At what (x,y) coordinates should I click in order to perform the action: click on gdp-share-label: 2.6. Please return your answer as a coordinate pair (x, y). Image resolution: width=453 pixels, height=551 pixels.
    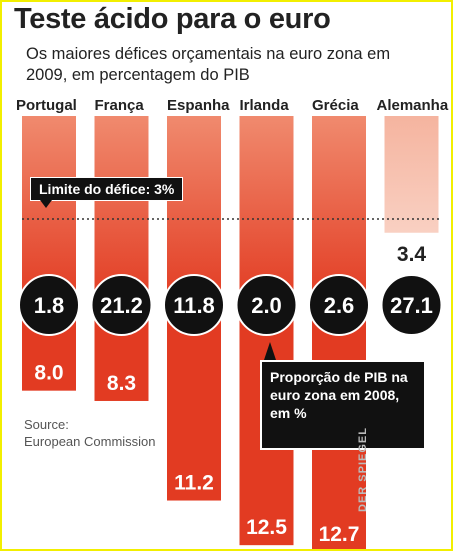
    Looking at the image, I should click on (339, 305).